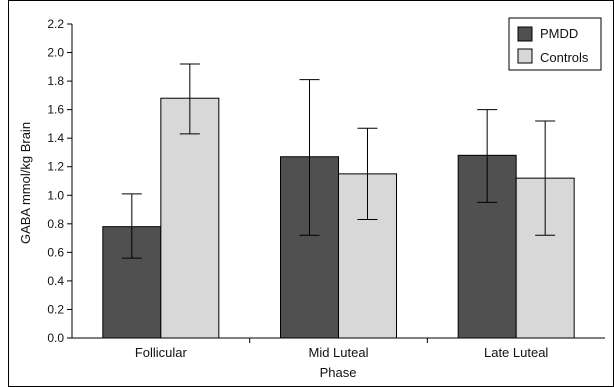 The image size is (614, 387). What do you see at coordinates (55, 224) in the screenshot?
I see `y-tick-label: 0.8` at bounding box center [55, 224].